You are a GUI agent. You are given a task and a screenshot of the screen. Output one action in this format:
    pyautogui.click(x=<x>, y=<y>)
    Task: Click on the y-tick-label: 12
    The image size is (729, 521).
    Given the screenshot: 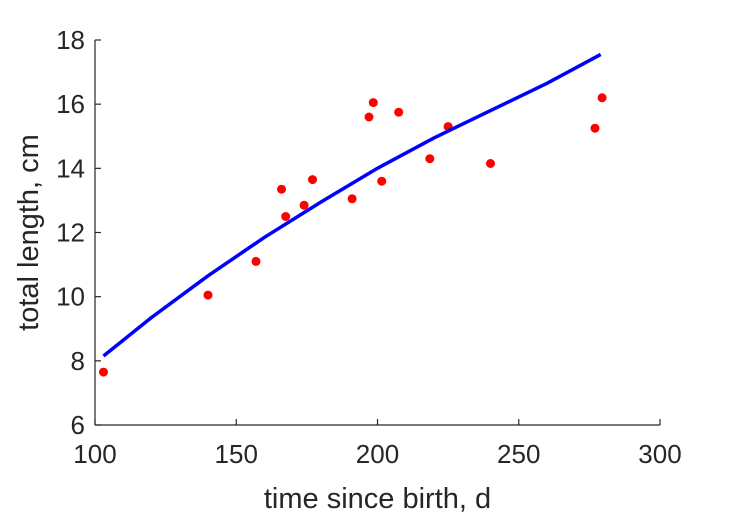 What is the action you would take?
    pyautogui.click(x=70, y=233)
    